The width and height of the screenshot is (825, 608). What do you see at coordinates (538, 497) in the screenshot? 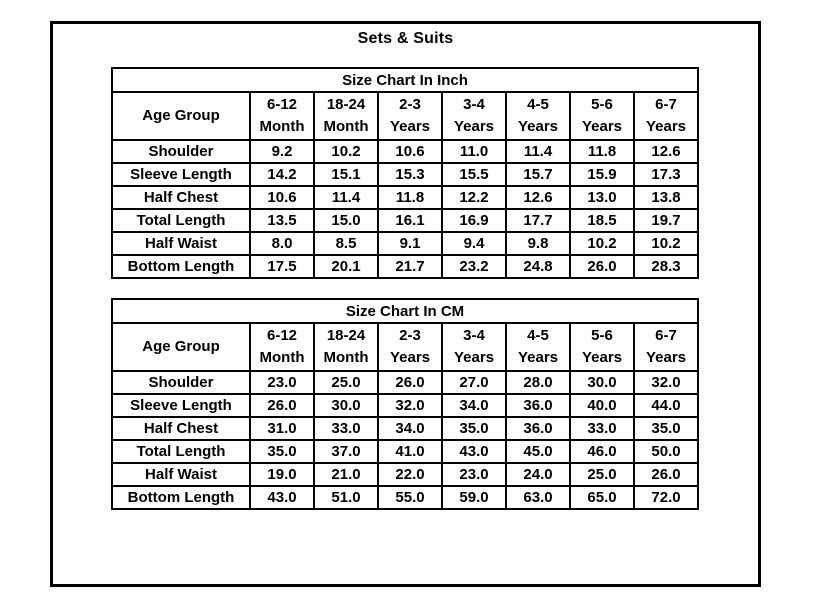
I see `measurement-cell: 63.0` at bounding box center [538, 497].